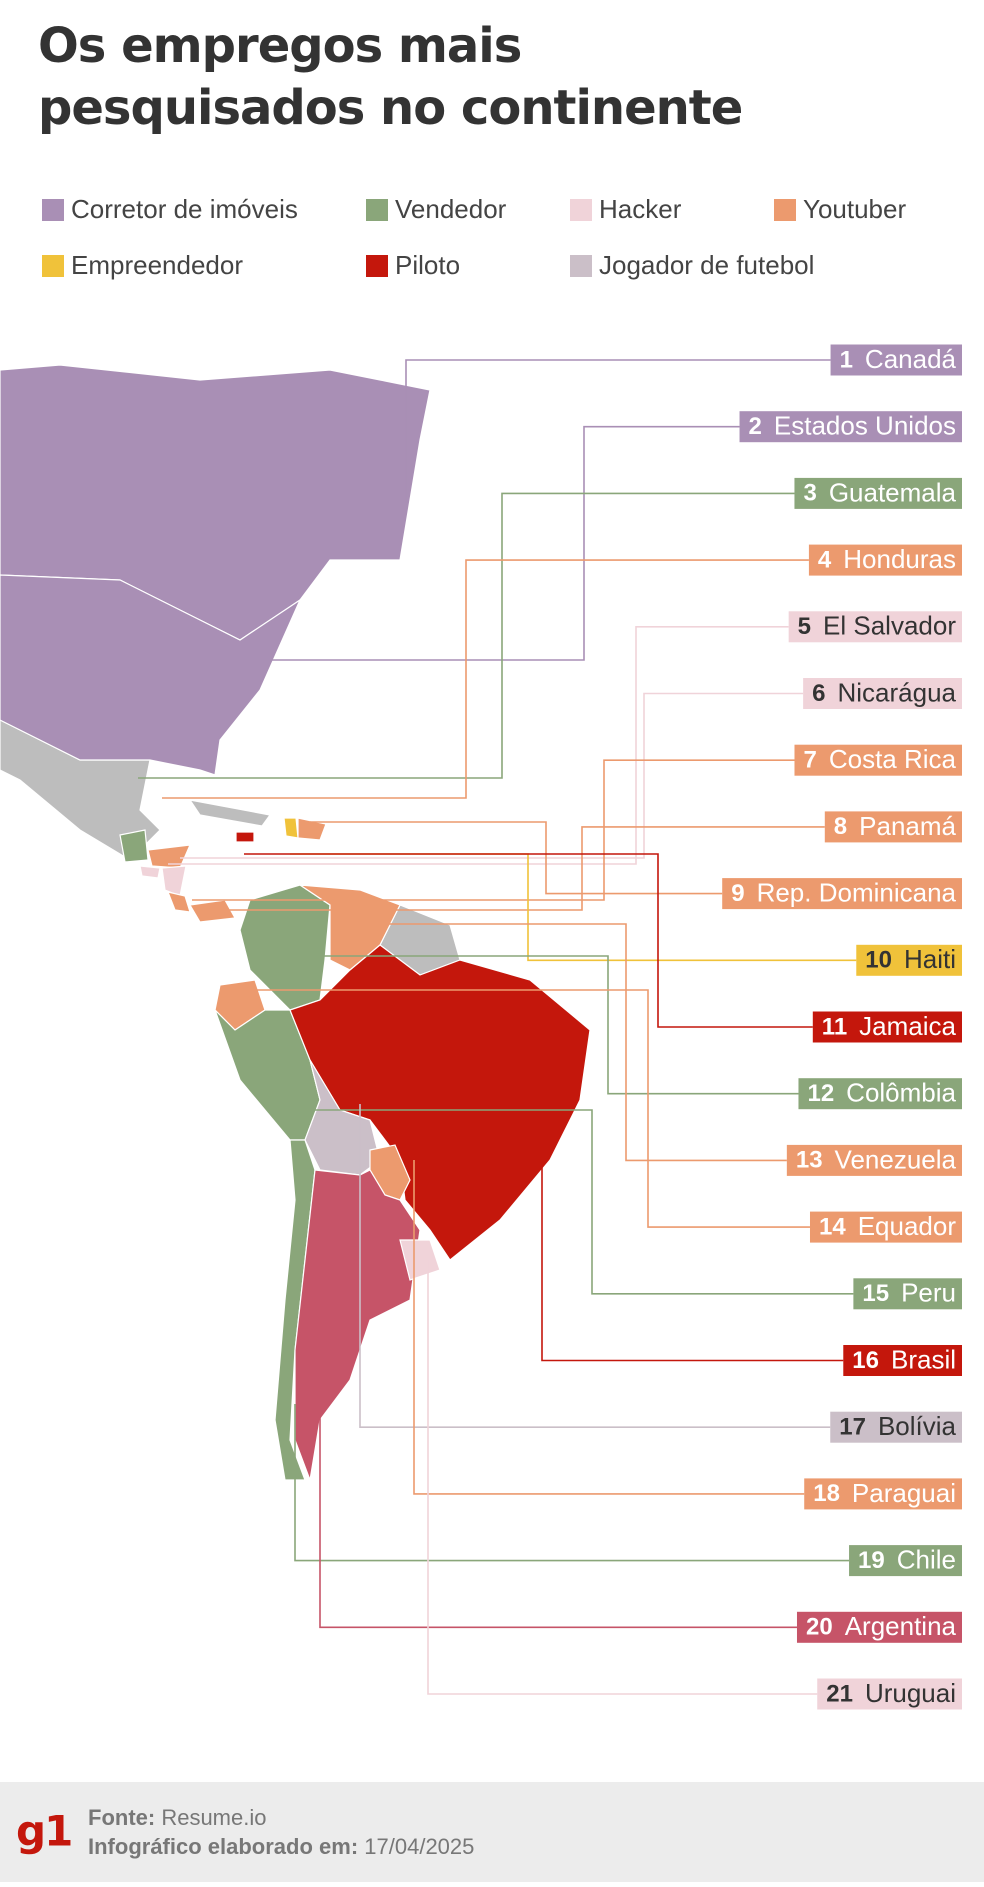 This screenshot has height=1887, width=984. Describe the element at coordinates (896, 692) in the screenshot. I see `country-name: Nicarágua` at that location.